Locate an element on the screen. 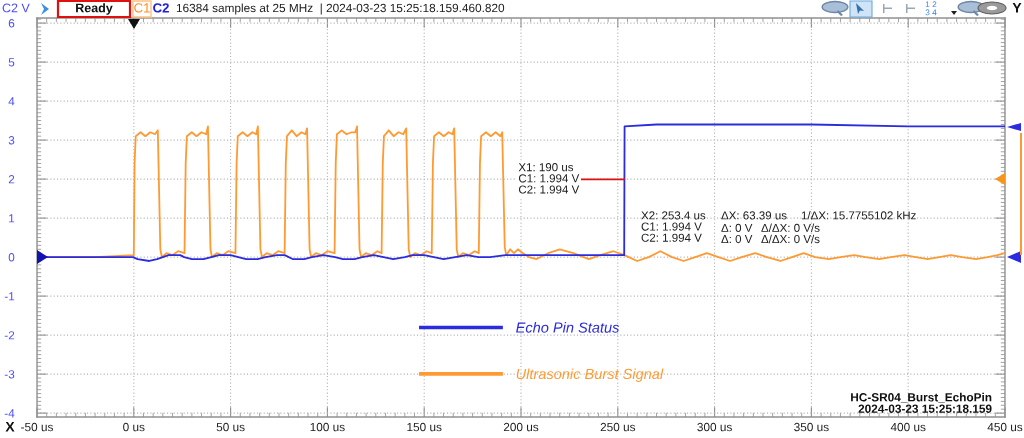  x-tick-label: 300 us is located at coordinates (714, 427).